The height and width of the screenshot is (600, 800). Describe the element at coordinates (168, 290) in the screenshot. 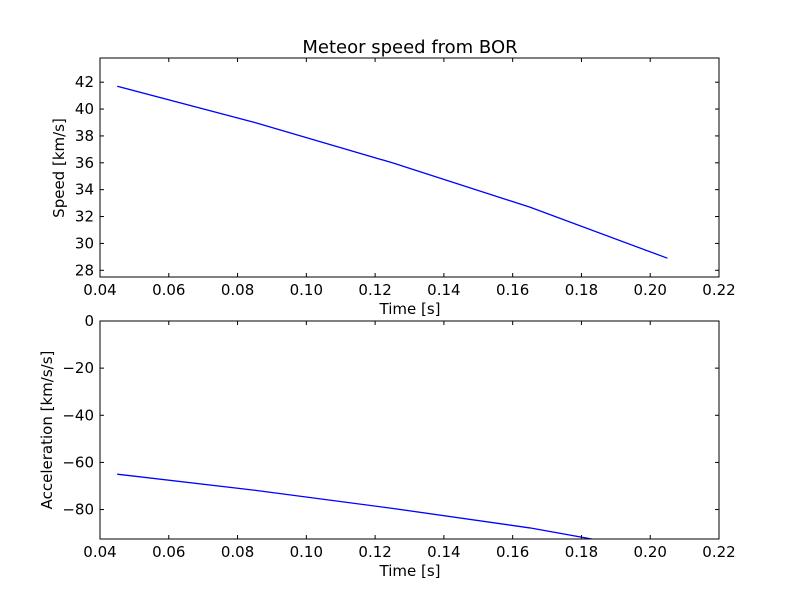

I see `speed-x-tick-label: 0.06` at that location.